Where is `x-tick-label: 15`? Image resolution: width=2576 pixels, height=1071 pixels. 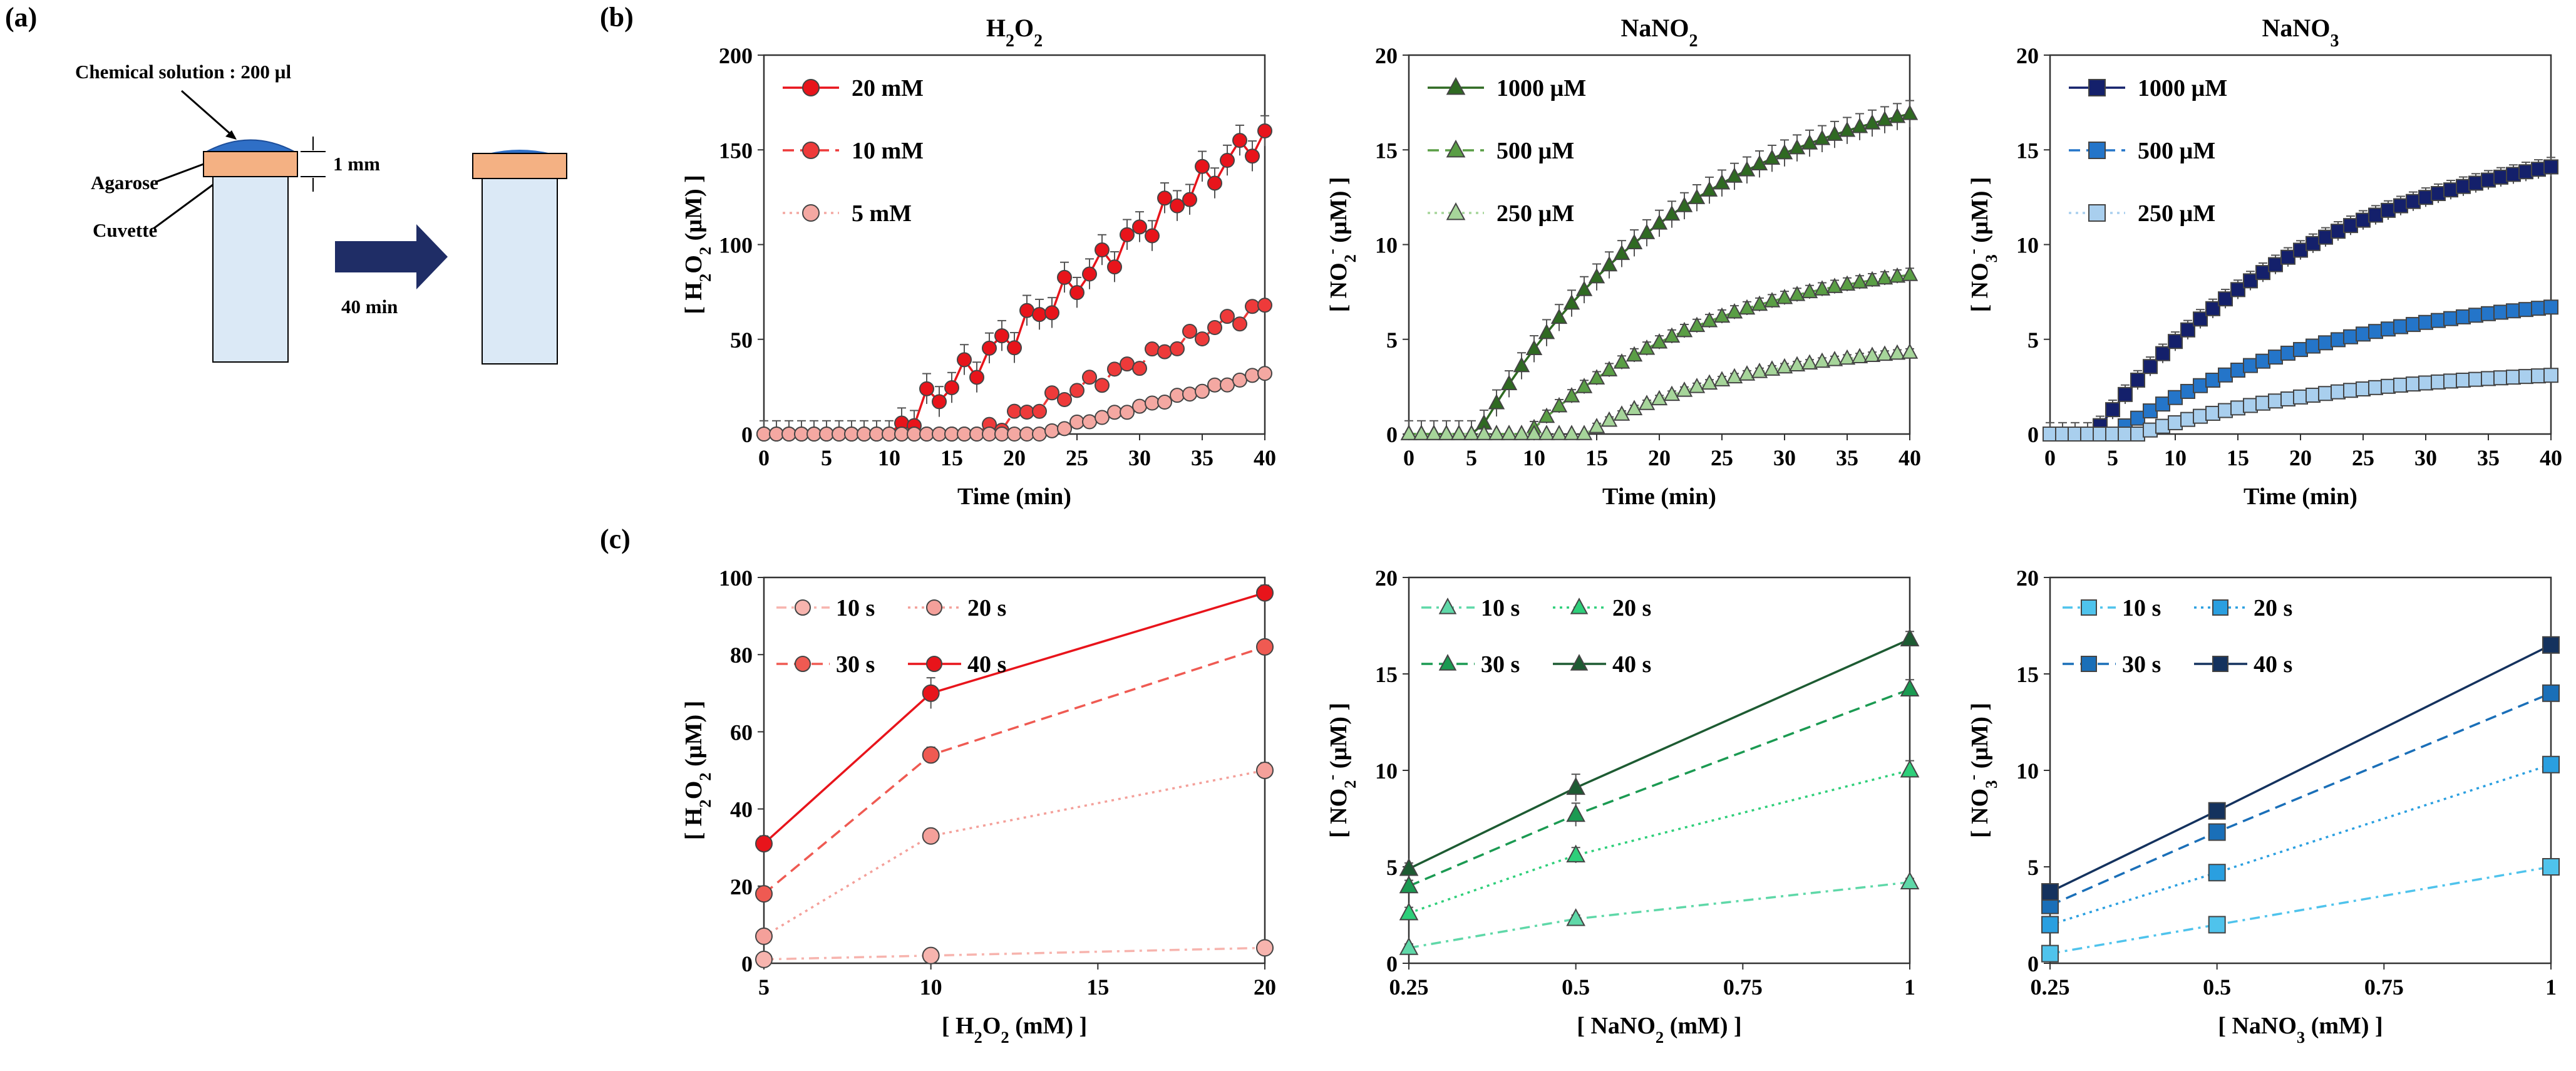
x-tick-label: 15 is located at coordinates (2238, 457).